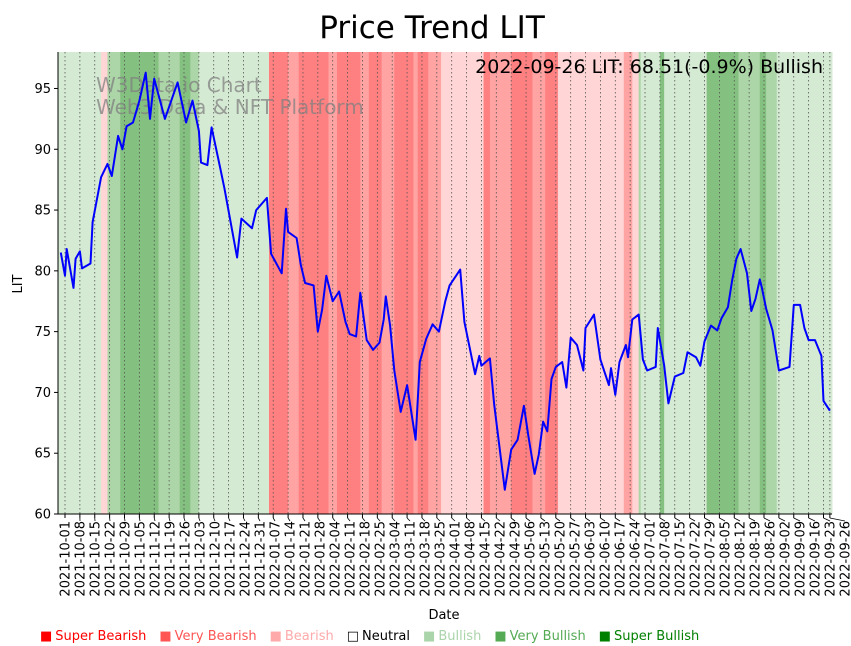 The height and width of the screenshot is (646, 851). Describe the element at coordinates (831, 559) in the screenshot. I see `x-tick-label: 2022-09-23` at that location.